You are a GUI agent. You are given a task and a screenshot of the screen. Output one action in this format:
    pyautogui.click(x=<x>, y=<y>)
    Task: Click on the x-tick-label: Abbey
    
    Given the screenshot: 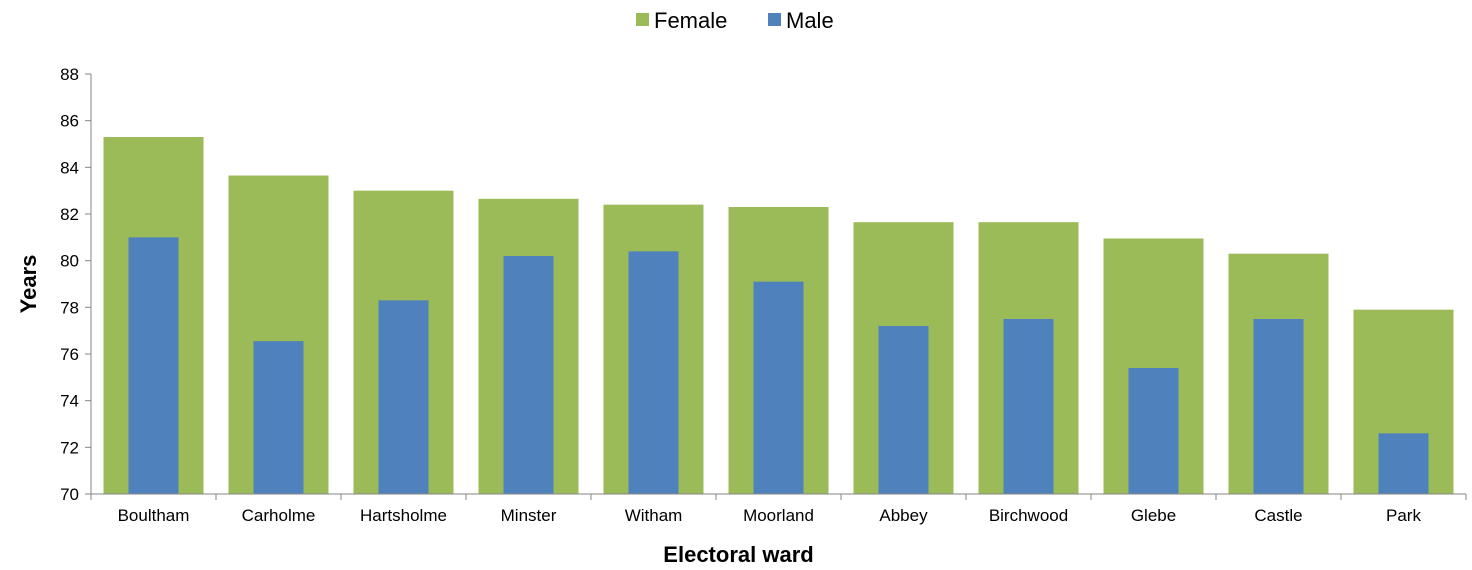 What is the action you would take?
    pyautogui.click(x=903, y=515)
    